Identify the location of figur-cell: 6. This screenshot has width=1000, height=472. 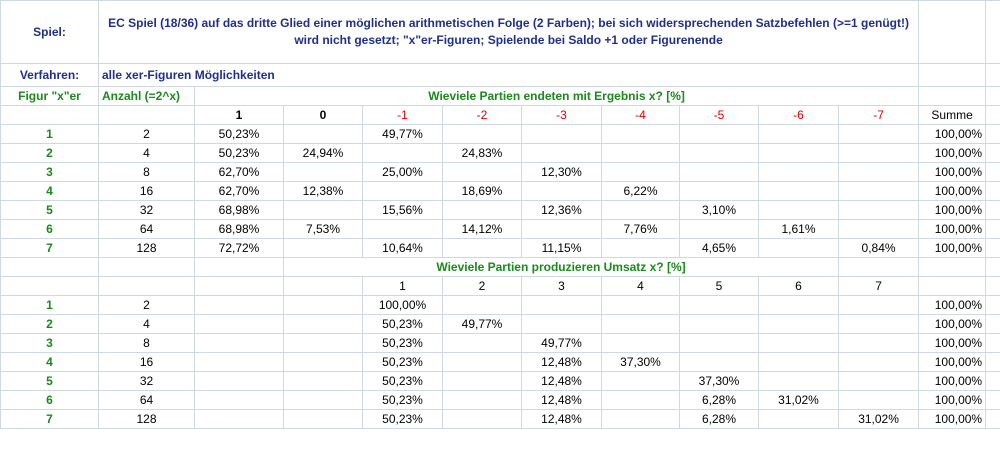
(49, 400).